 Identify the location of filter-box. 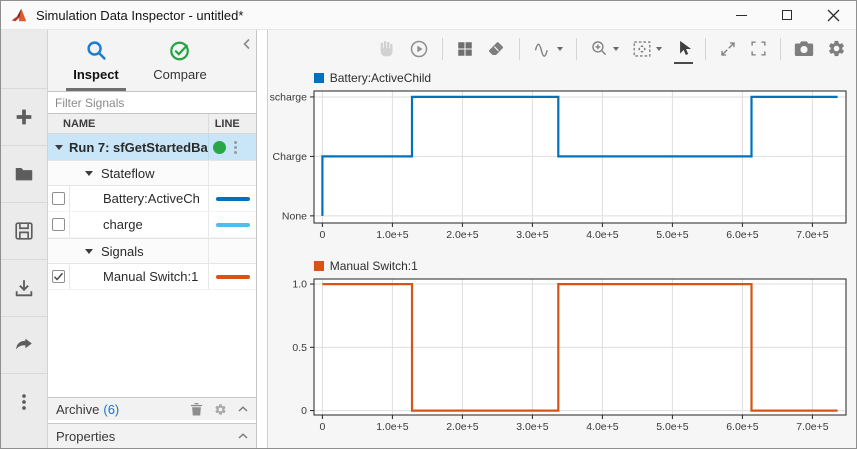
(152, 102).